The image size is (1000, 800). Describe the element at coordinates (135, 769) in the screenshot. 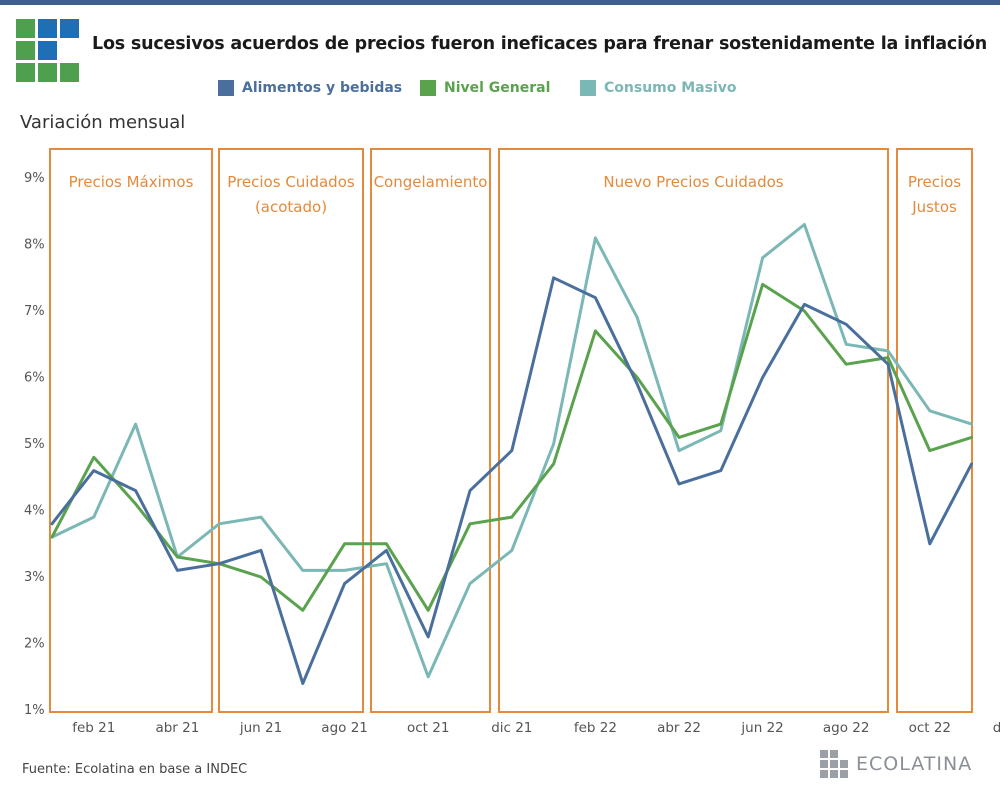

I see `source-note: Fuente: Ecolatina en base a INDEC` at that location.